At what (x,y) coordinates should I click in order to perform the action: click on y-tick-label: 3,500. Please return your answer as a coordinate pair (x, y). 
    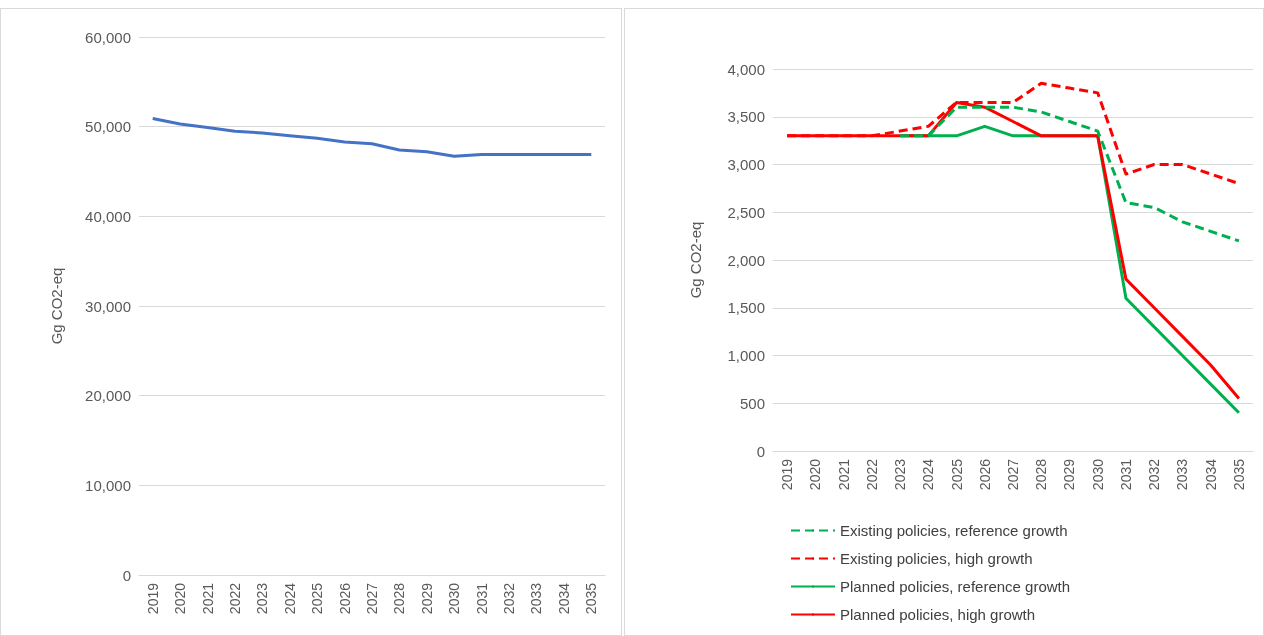
    Looking at the image, I should click on (746, 117).